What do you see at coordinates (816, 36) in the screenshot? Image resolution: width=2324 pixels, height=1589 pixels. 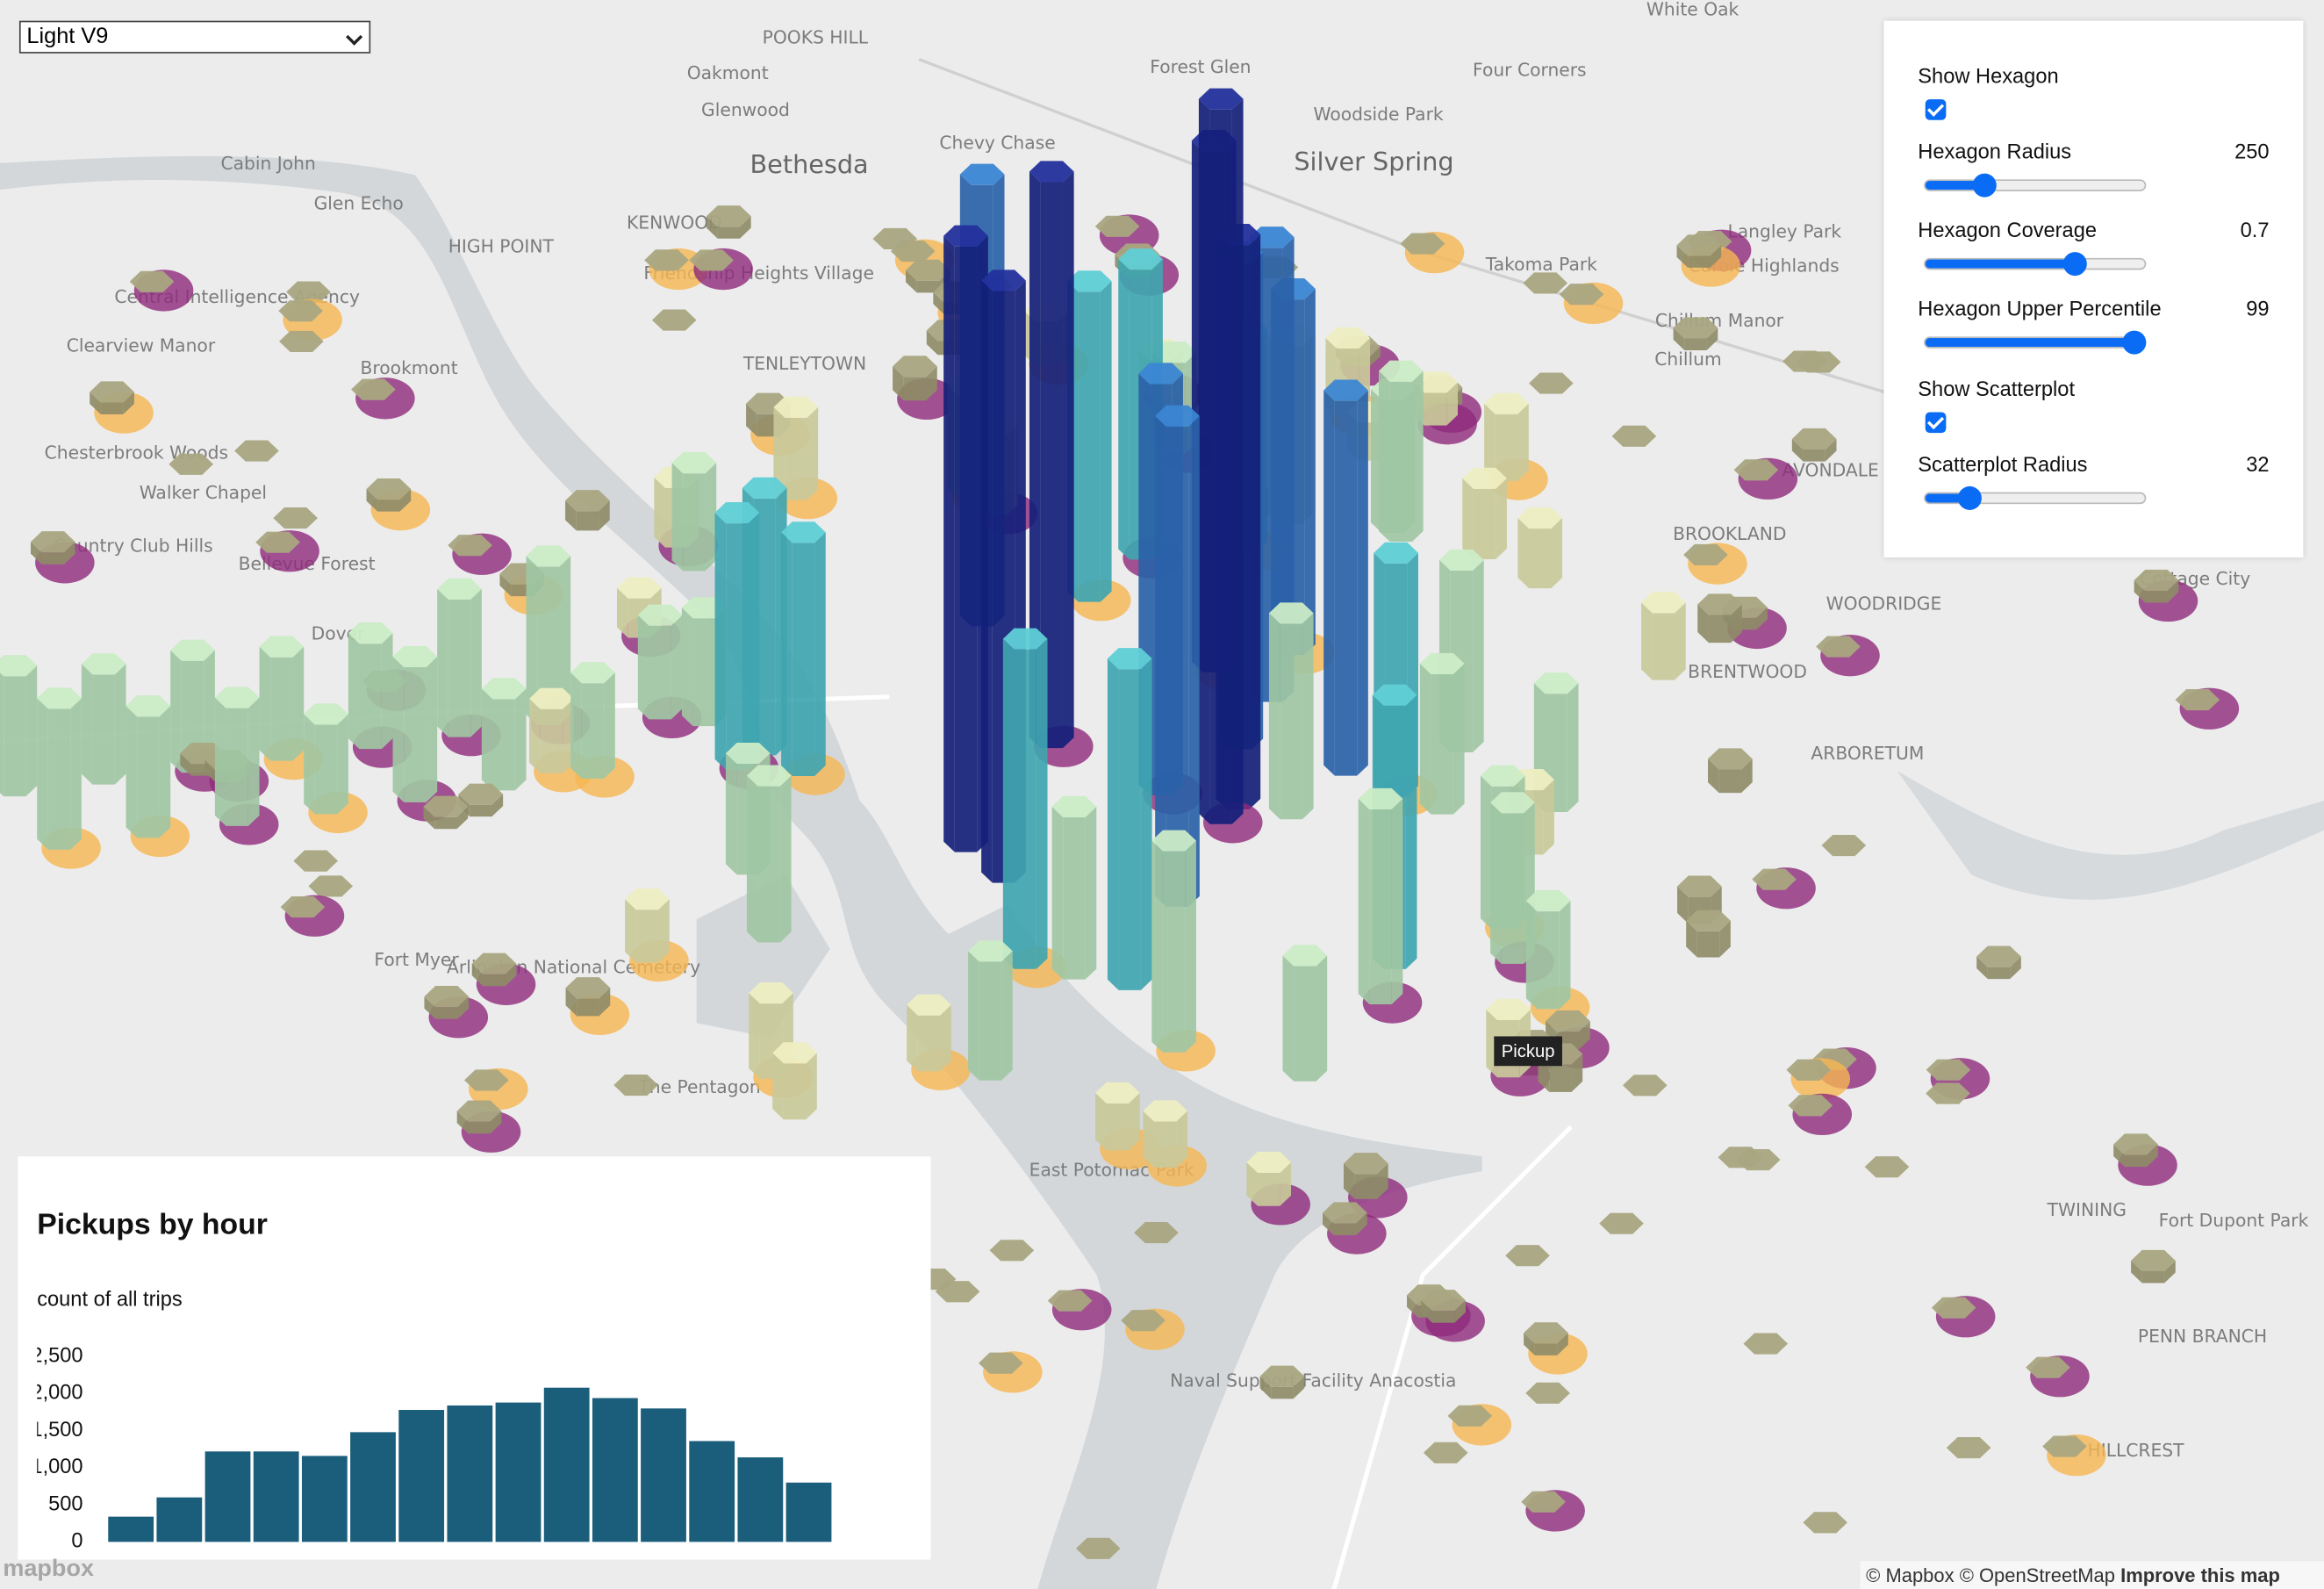 I see `map-label: POOKS HILL` at bounding box center [816, 36].